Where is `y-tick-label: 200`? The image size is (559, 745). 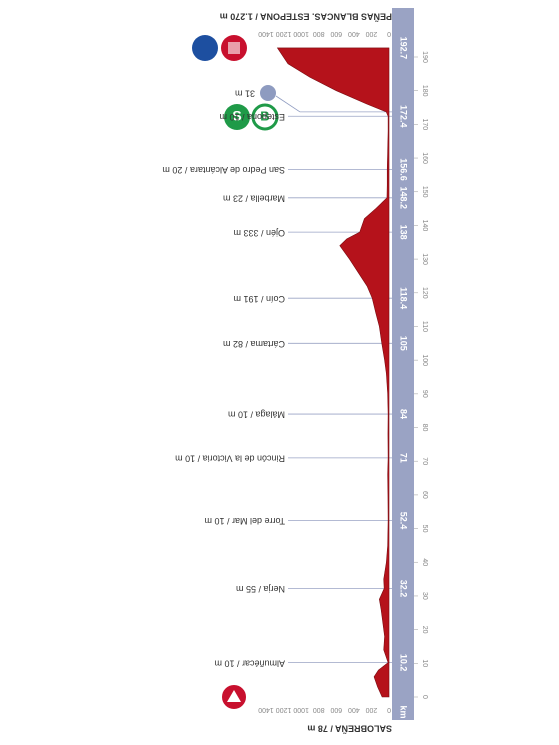 y-tick-label: 200 is located at coordinates (371, 709).